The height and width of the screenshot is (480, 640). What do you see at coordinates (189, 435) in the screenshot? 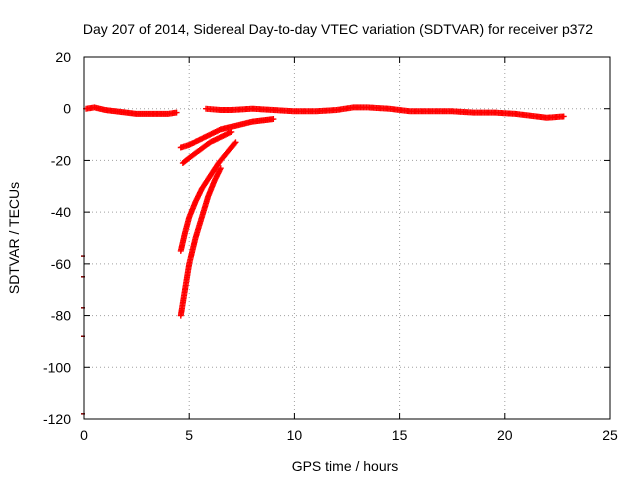
I see `x-tick-label: 5` at bounding box center [189, 435].